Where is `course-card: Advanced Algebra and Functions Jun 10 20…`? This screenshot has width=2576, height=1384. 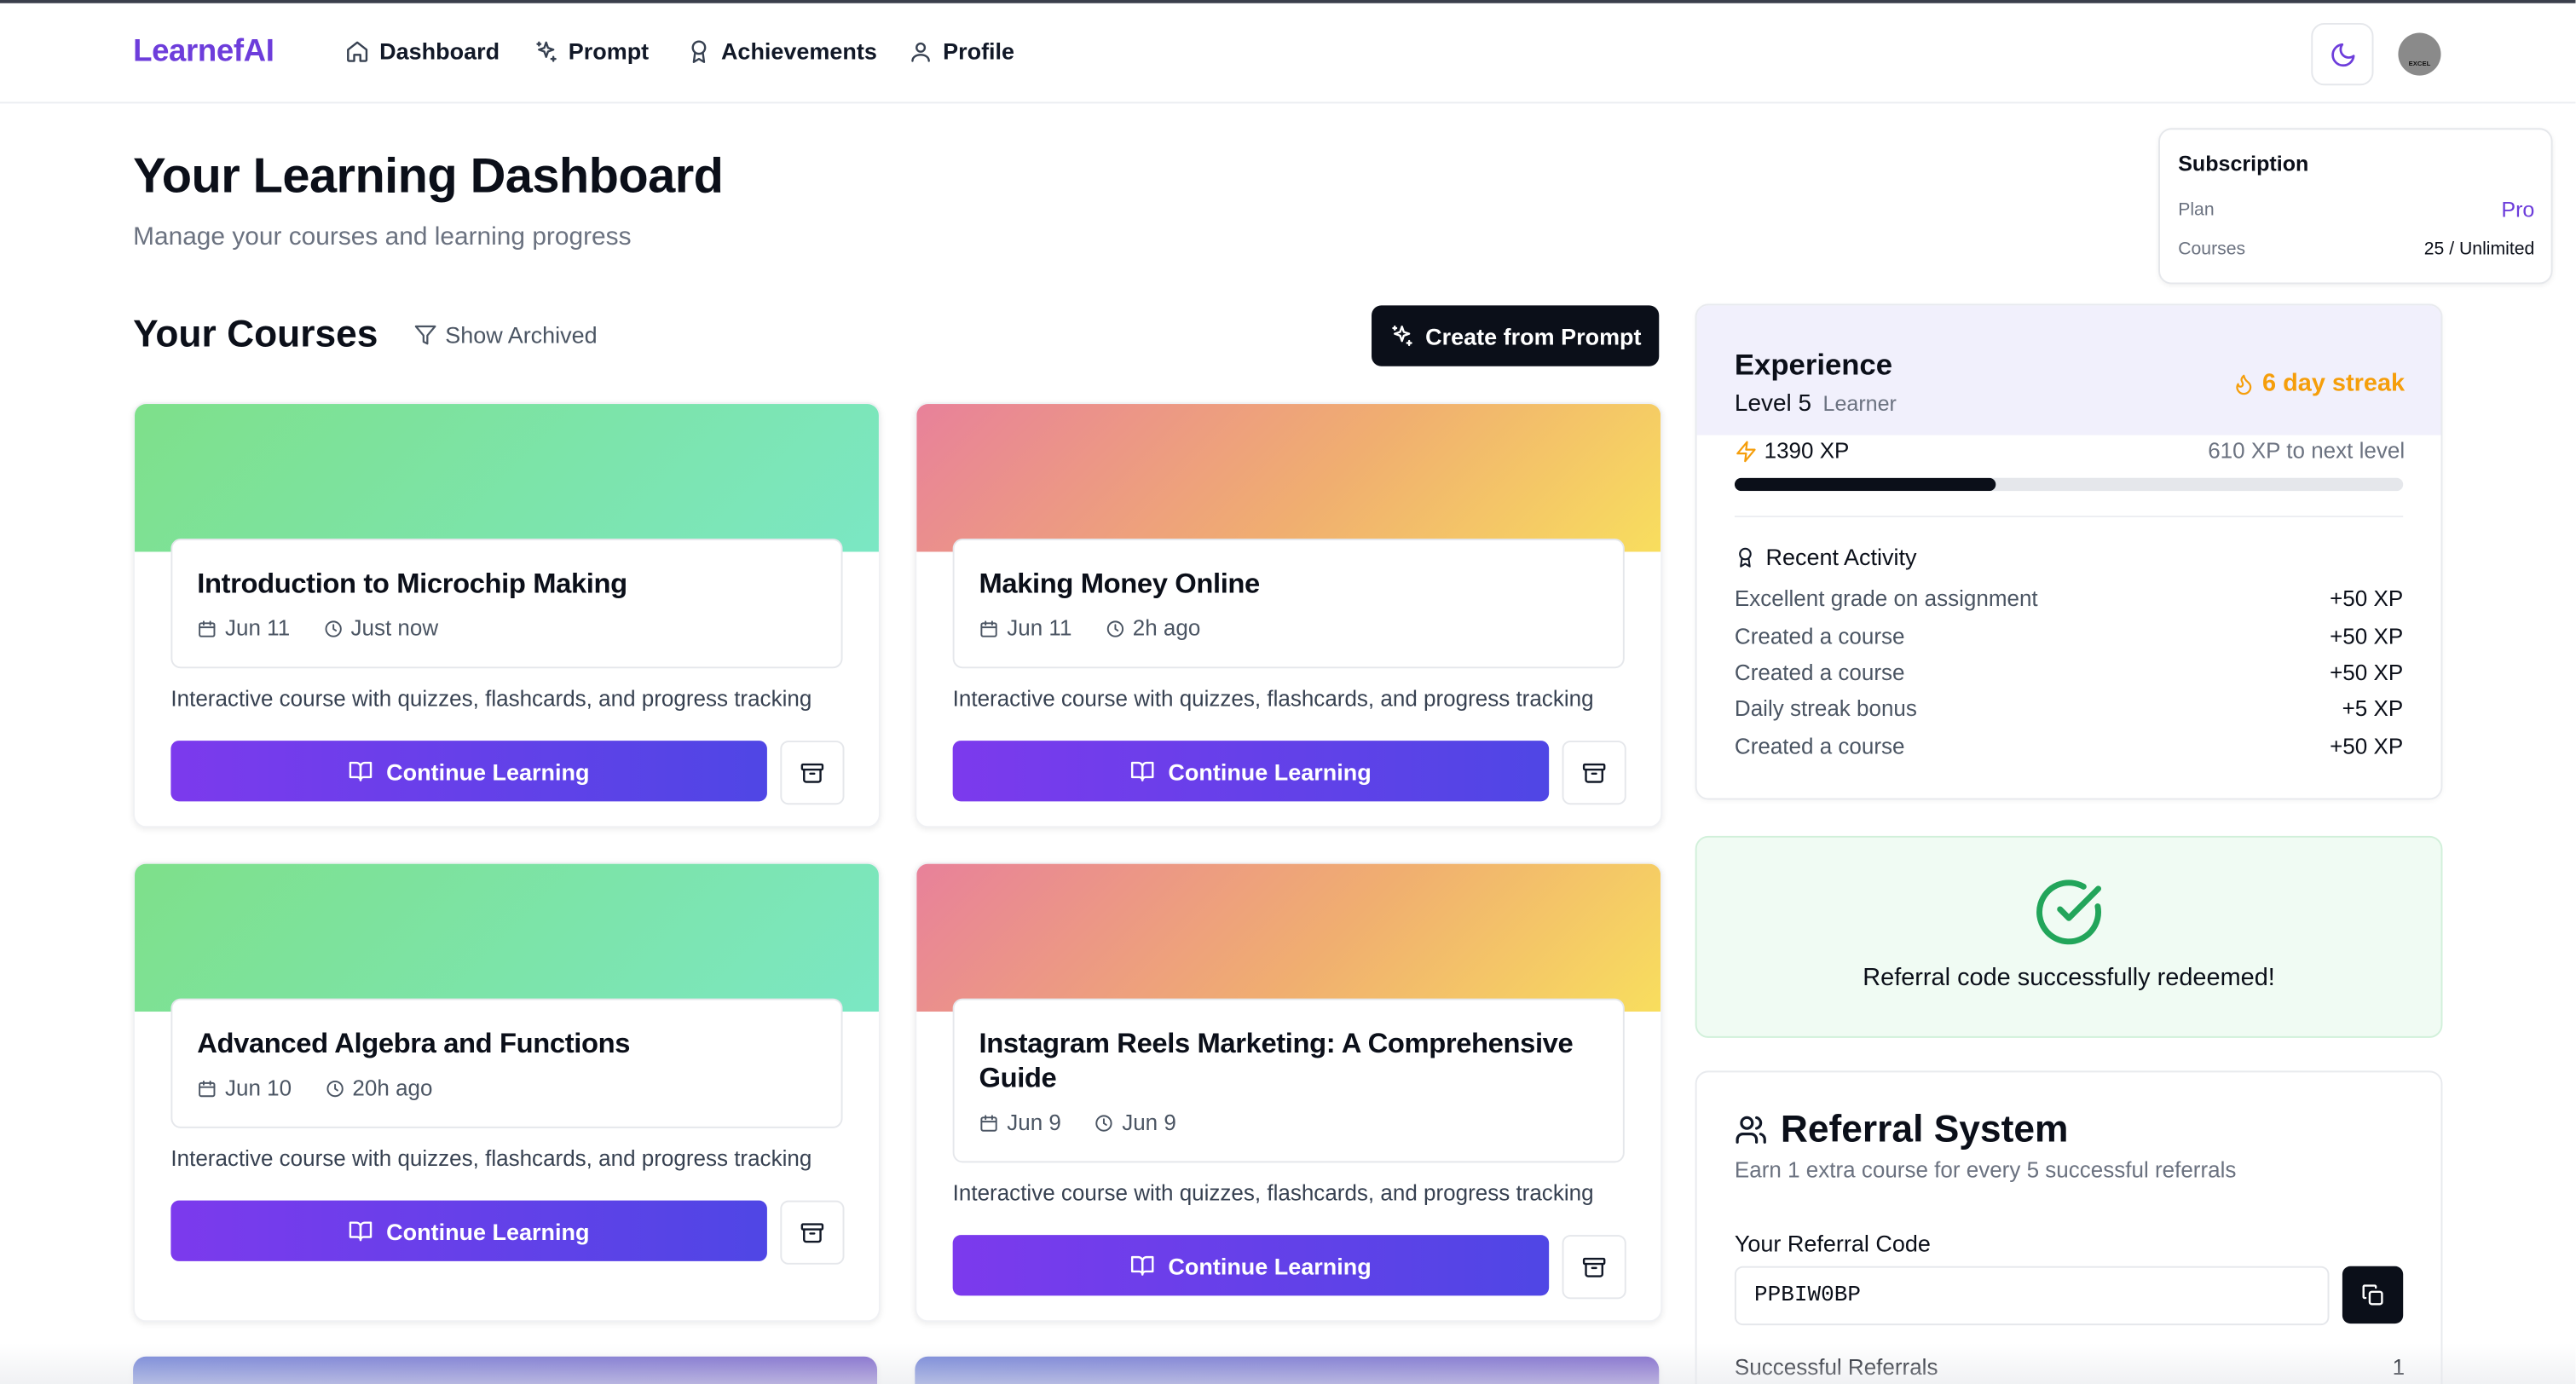
course-card: Advanced Algebra and Functions Jun 10 20… is located at coordinates (507, 1092).